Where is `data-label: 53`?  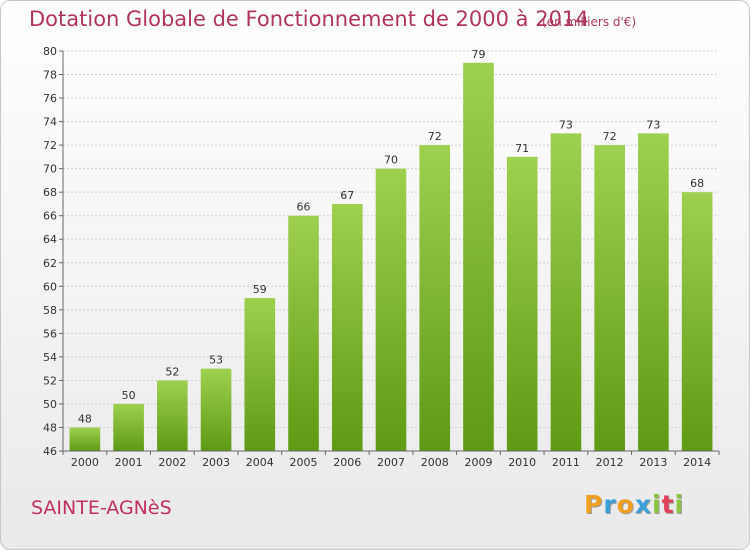 data-label: 53 is located at coordinates (216, 360).